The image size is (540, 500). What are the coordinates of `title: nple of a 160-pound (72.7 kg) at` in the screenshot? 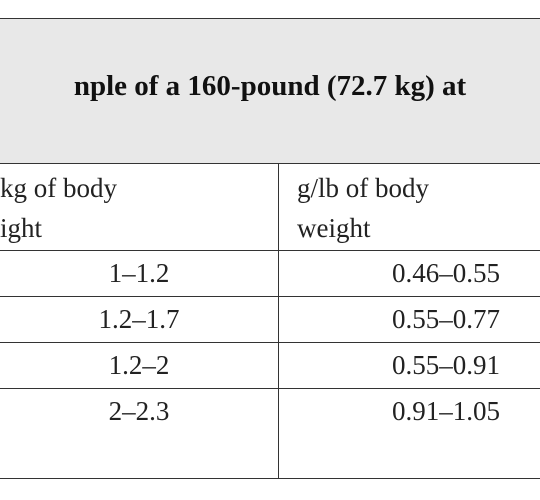 It's located at (270, 86).